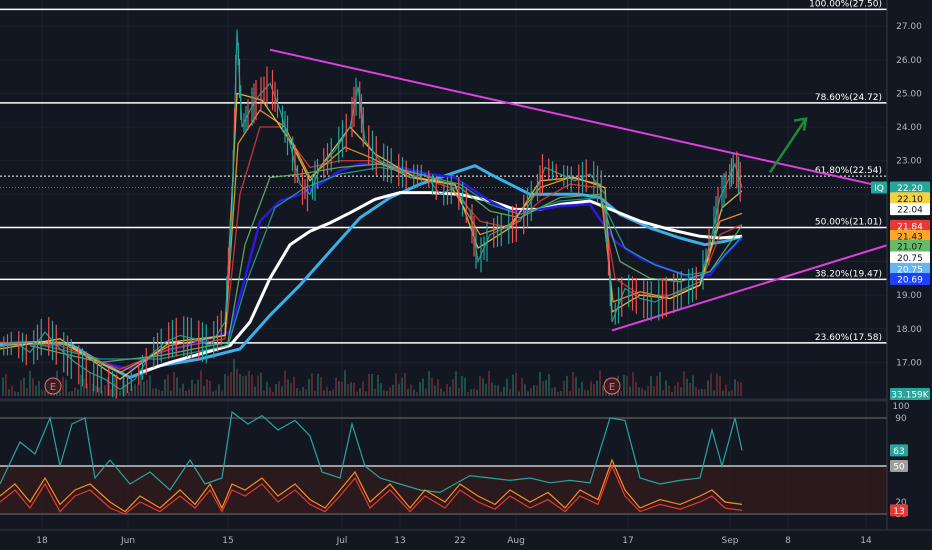 Image resolution: width=932 pixels, height=550 pixels. I want to click on price-tag-text: 22.04, so click(910, 211).